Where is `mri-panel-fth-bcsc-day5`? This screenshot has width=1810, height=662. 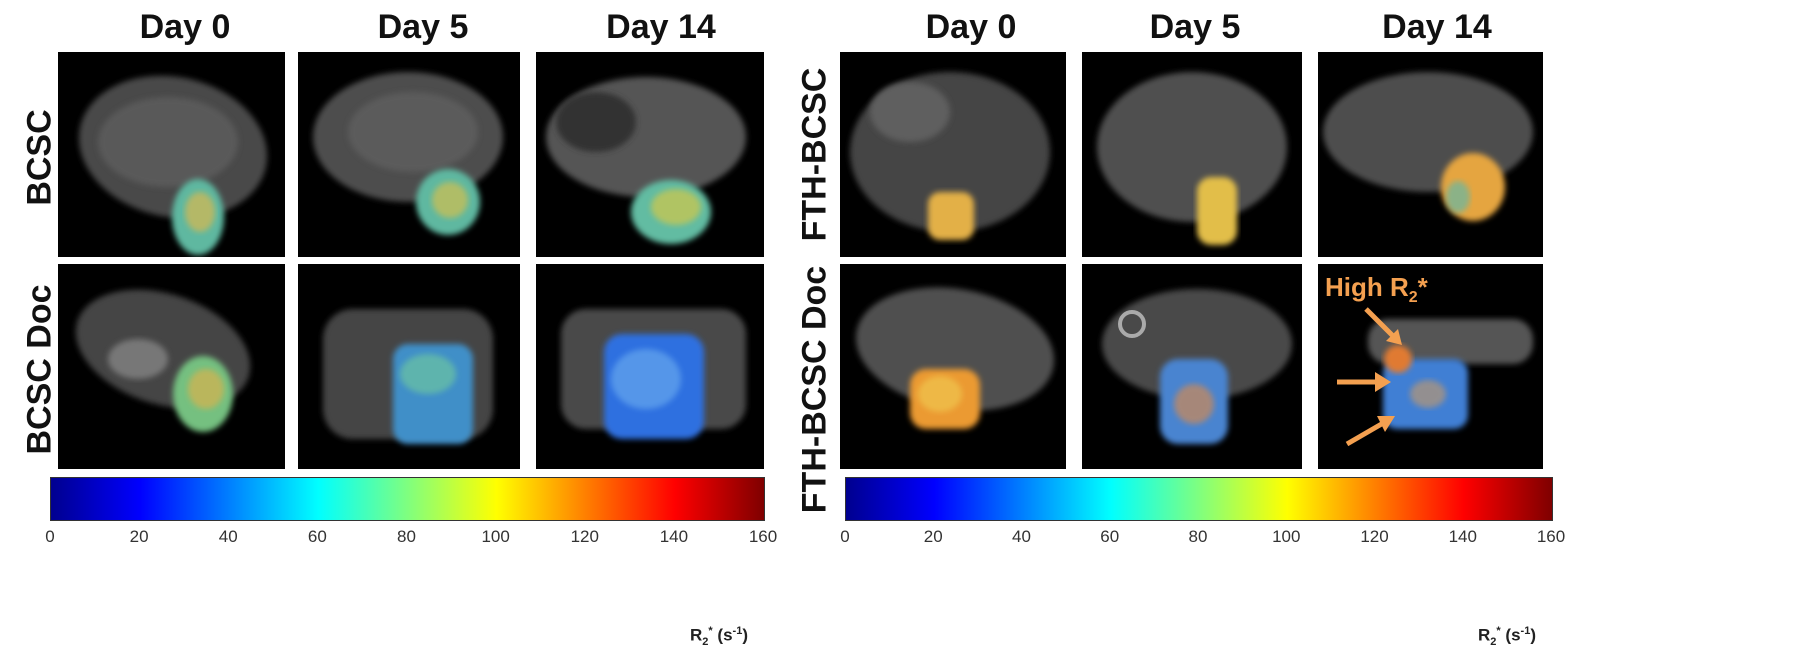 mri-panel-fth-bcsc-day5 is located at coordinates (1192, 154).